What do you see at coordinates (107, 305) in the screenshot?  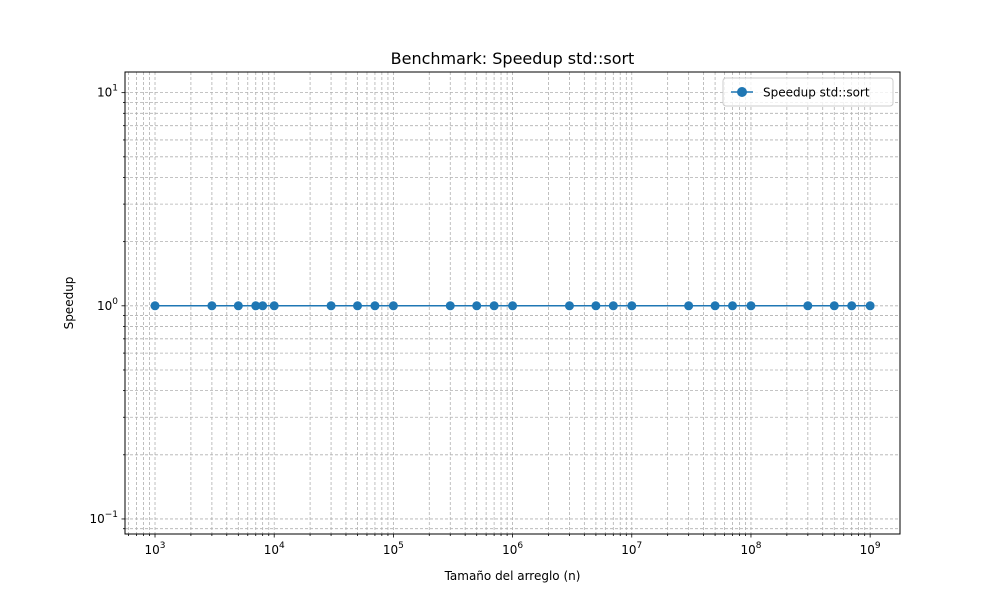 I see `y-tick-label: 10⁰` at bounding box center [107, 305].